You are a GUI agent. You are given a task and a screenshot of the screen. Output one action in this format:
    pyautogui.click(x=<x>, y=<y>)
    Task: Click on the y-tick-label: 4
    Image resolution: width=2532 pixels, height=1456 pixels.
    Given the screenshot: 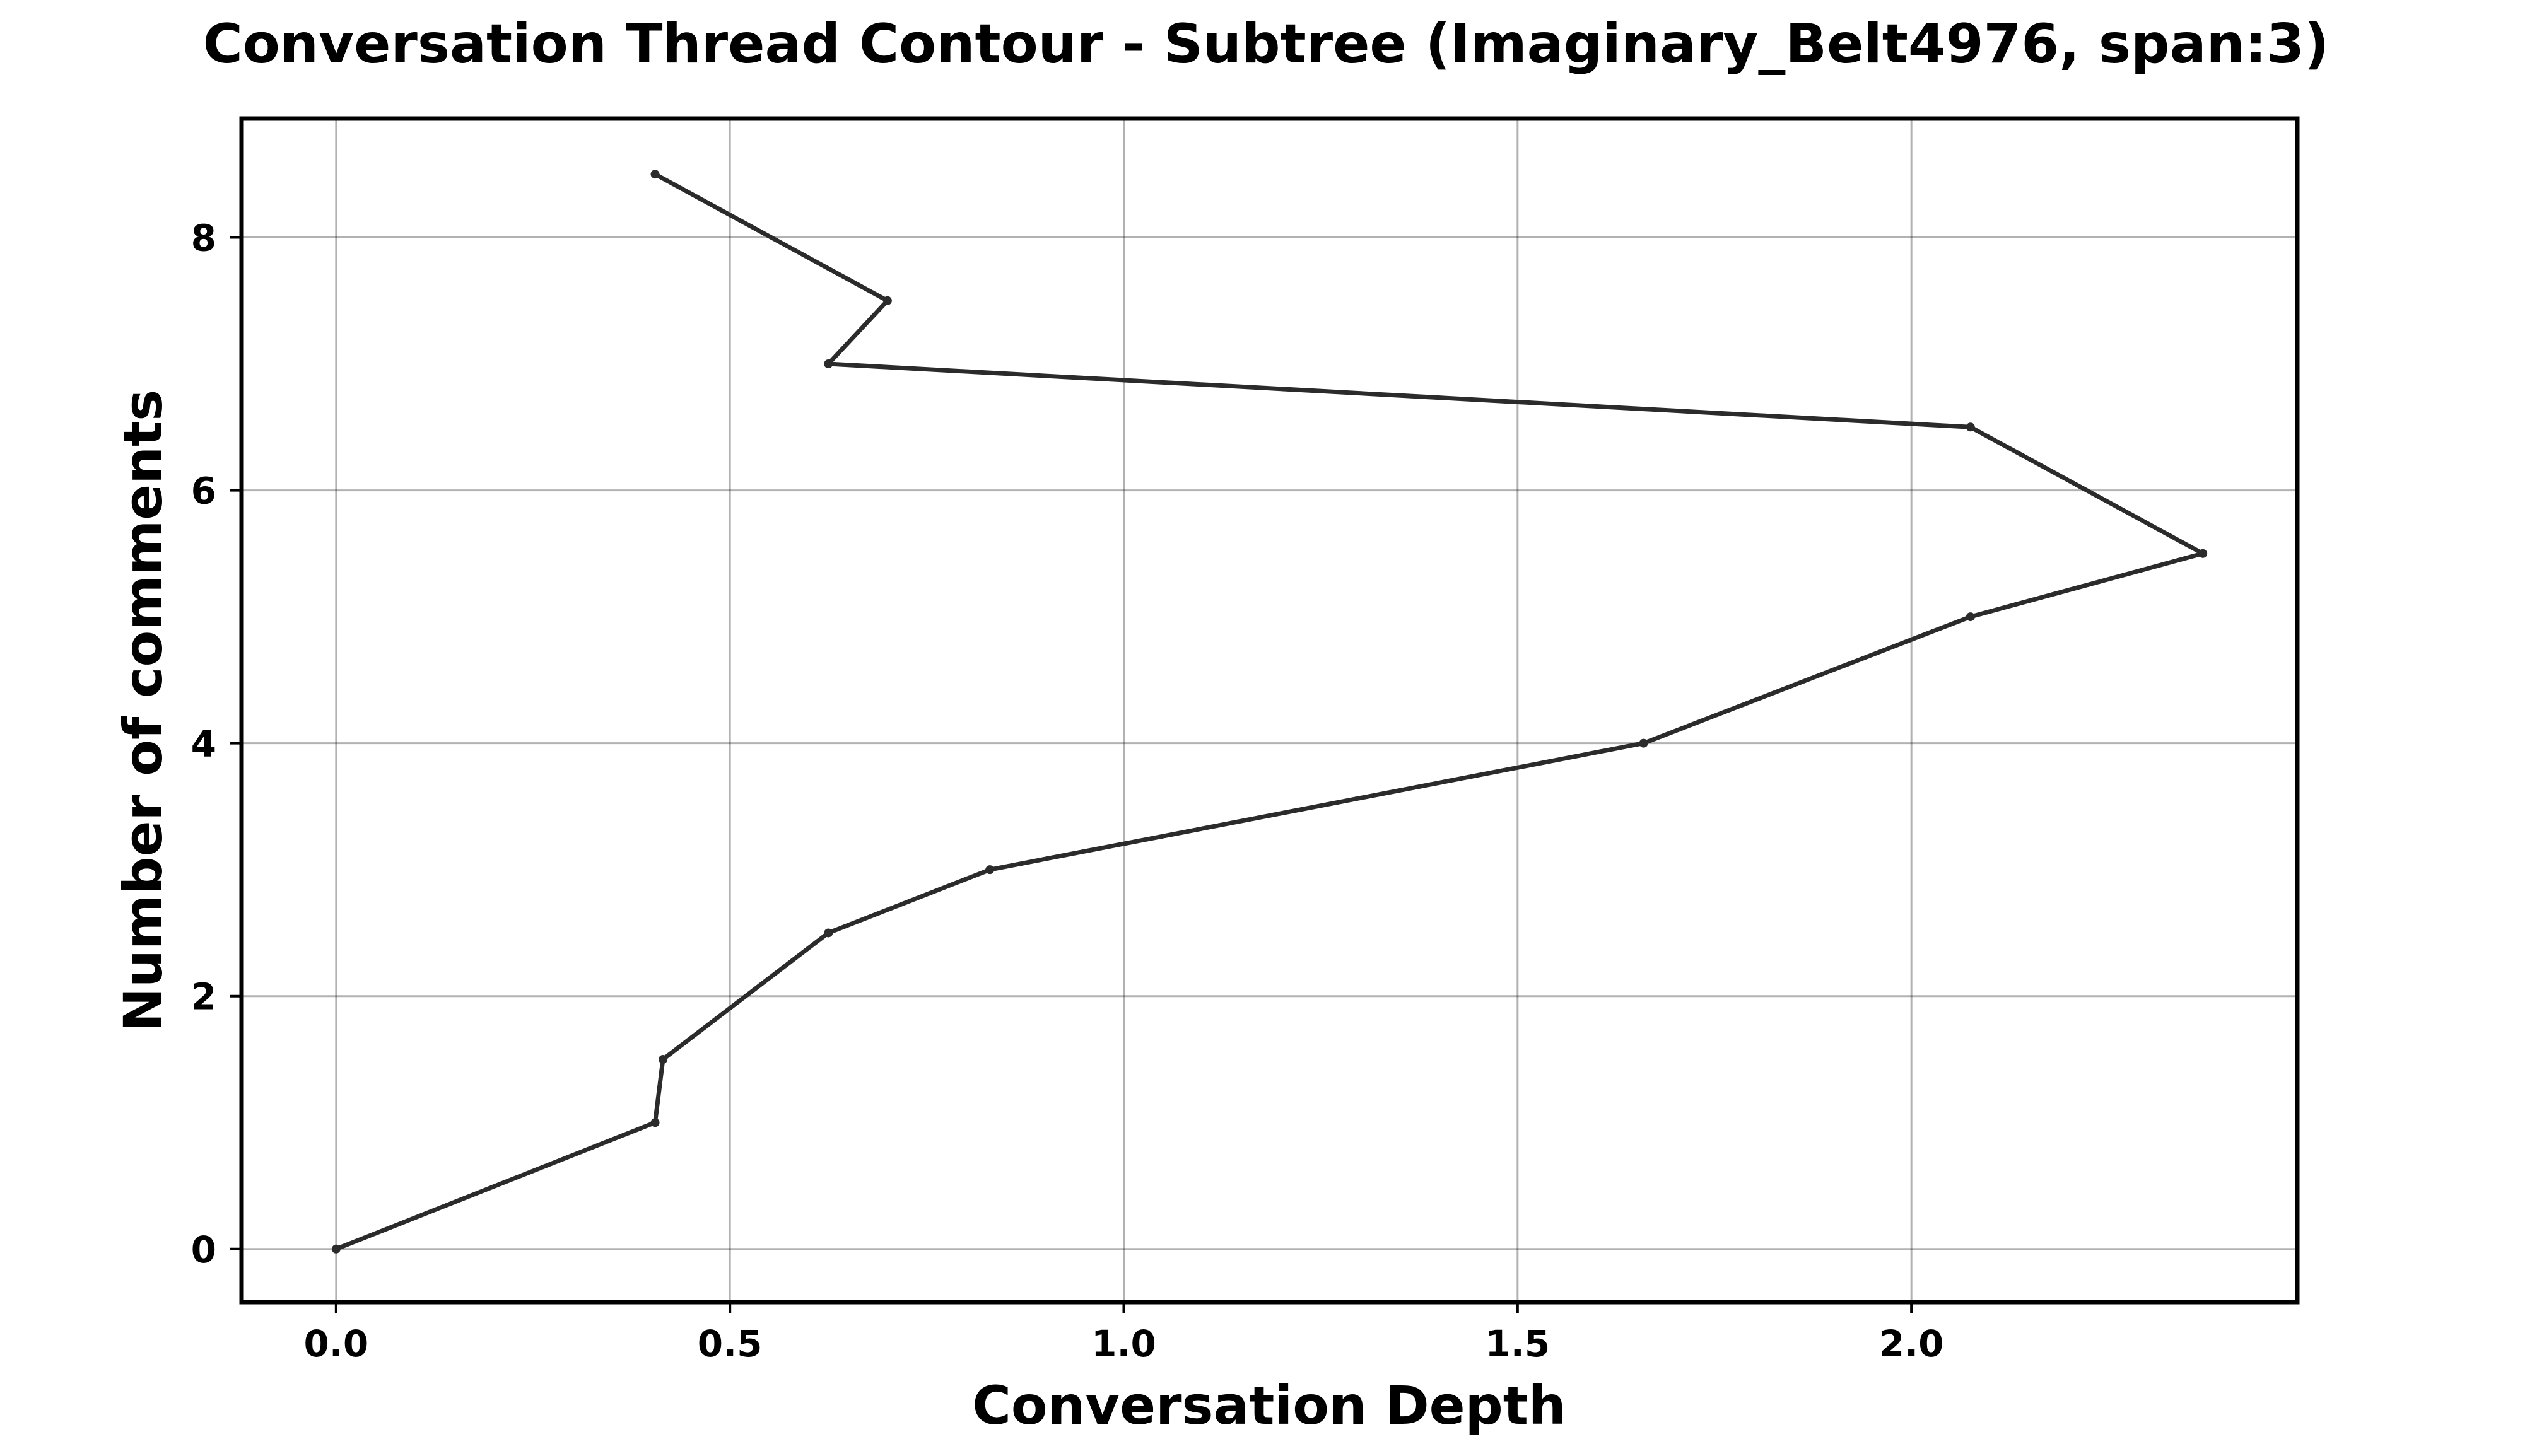 What is the action you would take?
    pyautogui.click(x=203, y=744)
    